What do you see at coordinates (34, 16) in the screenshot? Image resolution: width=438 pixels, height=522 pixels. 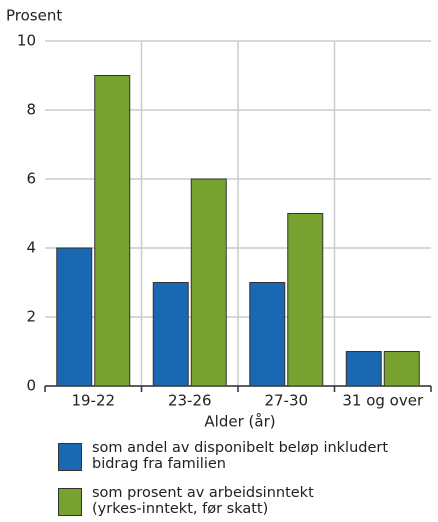 I see `y-axis-label: Prosent` at bounding box center [34, 16].